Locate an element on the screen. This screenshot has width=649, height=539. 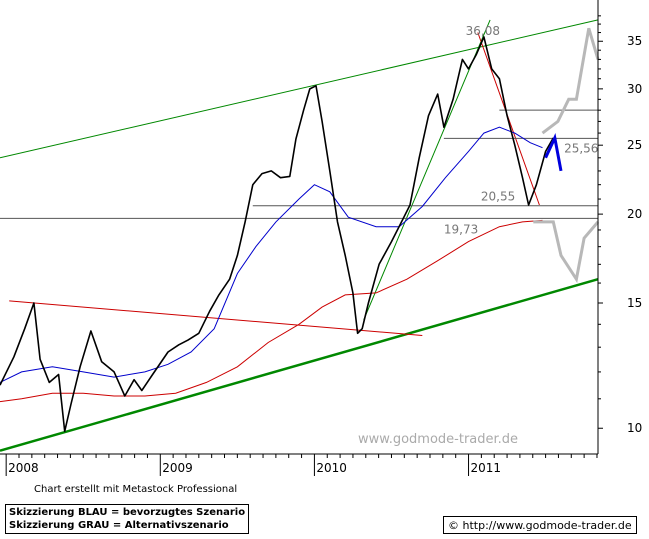
y-tick-label-2: 20 is located at coordinates (634, 214).